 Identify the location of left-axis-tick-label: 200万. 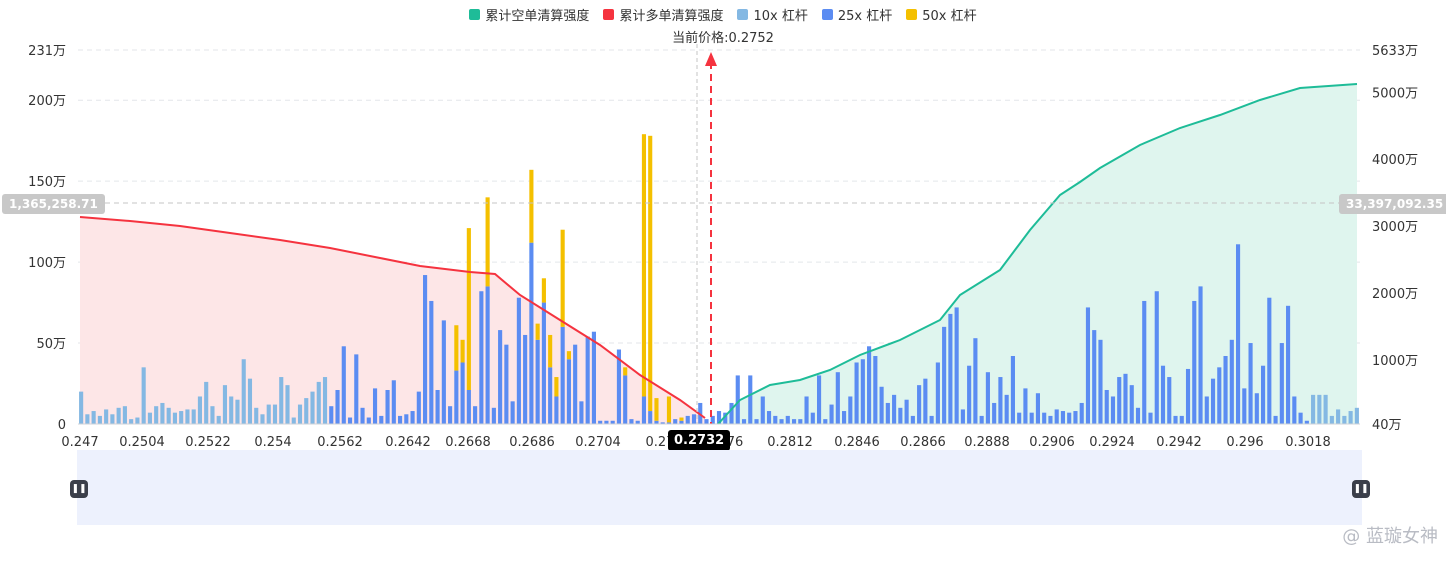
(47, 101).